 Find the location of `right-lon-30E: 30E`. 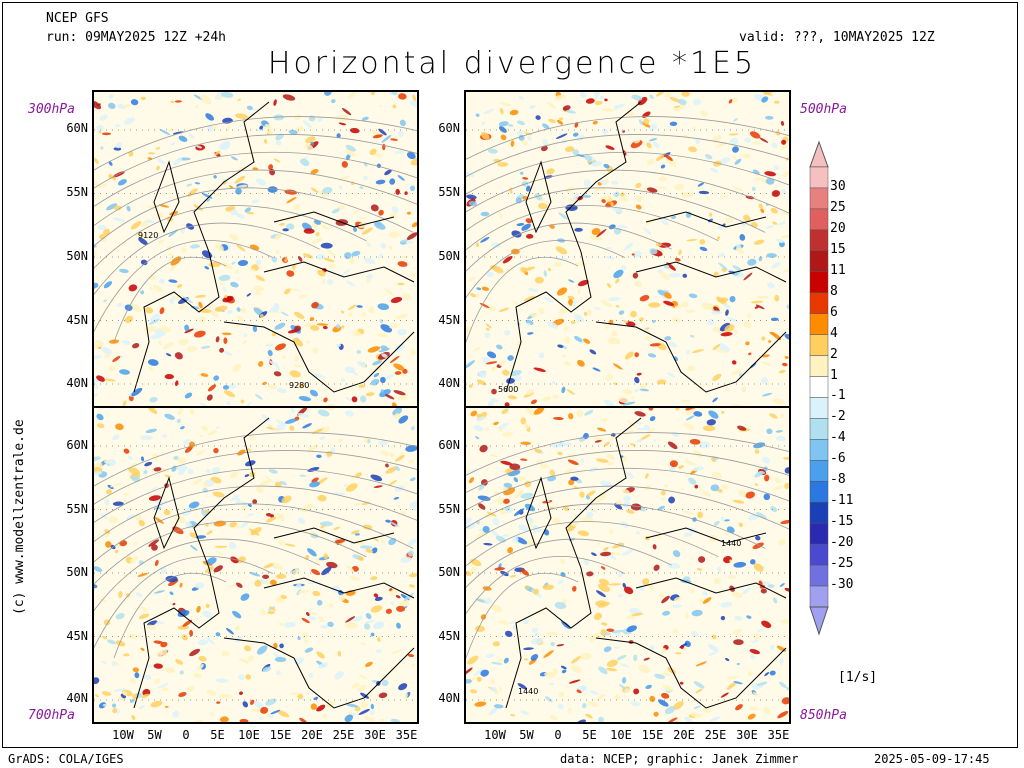

right-lon-30E: 30E is located at coordinates (747, 735).